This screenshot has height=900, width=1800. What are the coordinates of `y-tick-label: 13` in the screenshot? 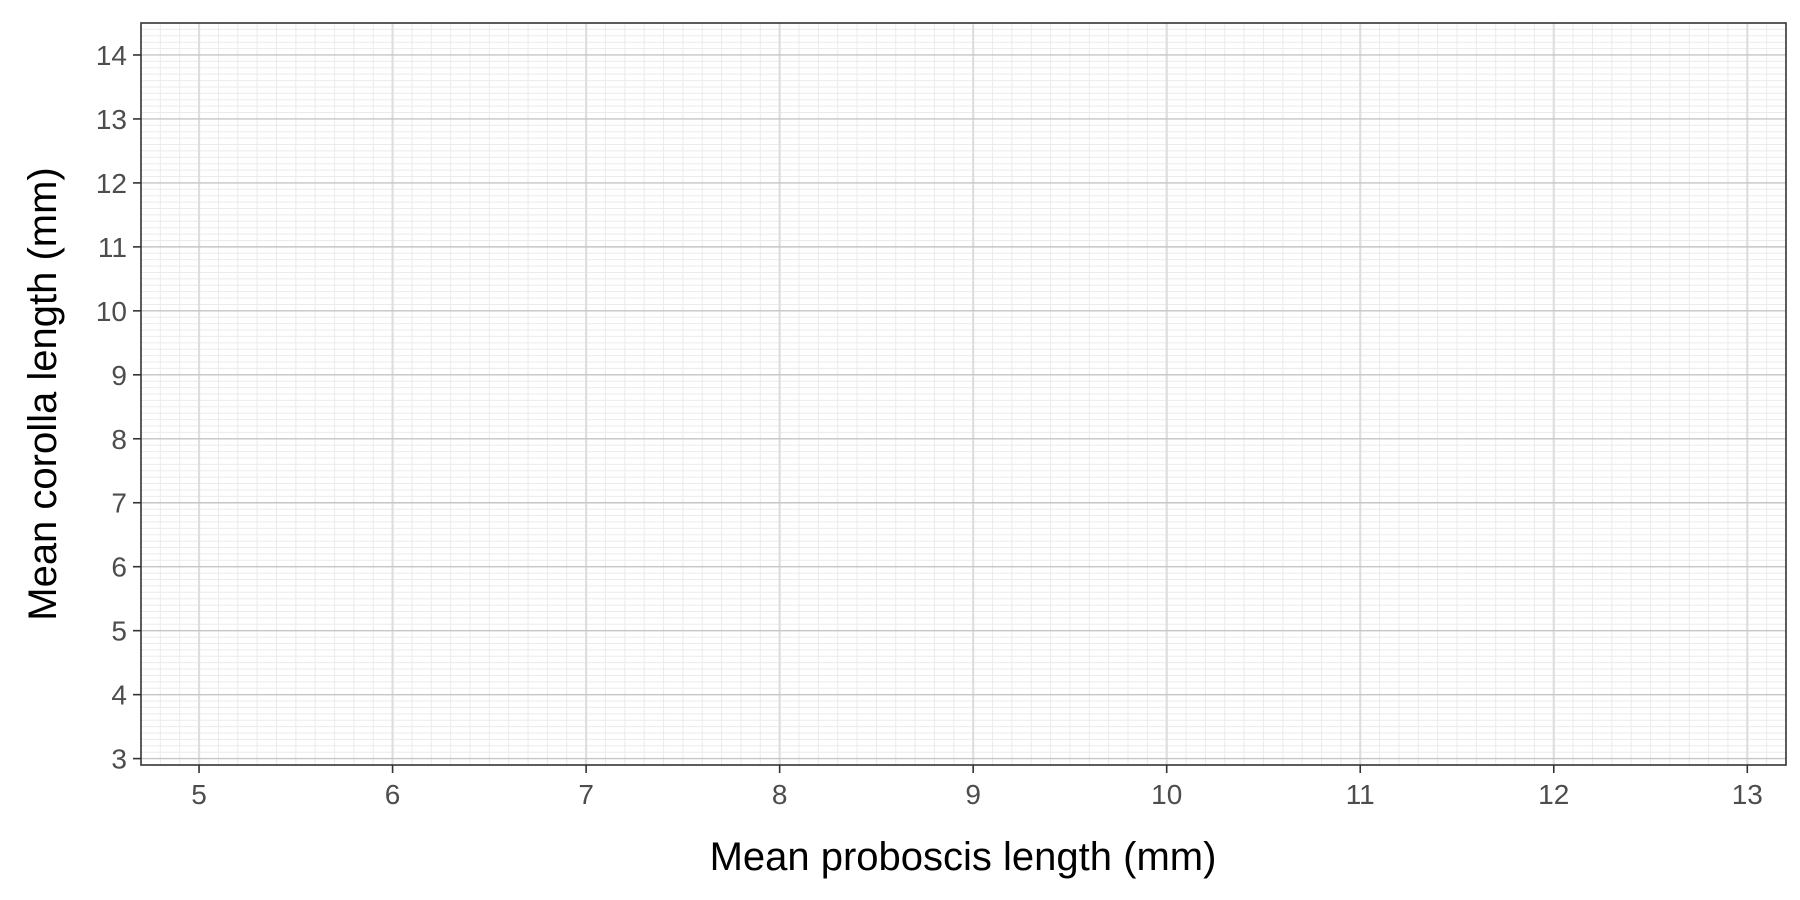 It's located at (111, 119).